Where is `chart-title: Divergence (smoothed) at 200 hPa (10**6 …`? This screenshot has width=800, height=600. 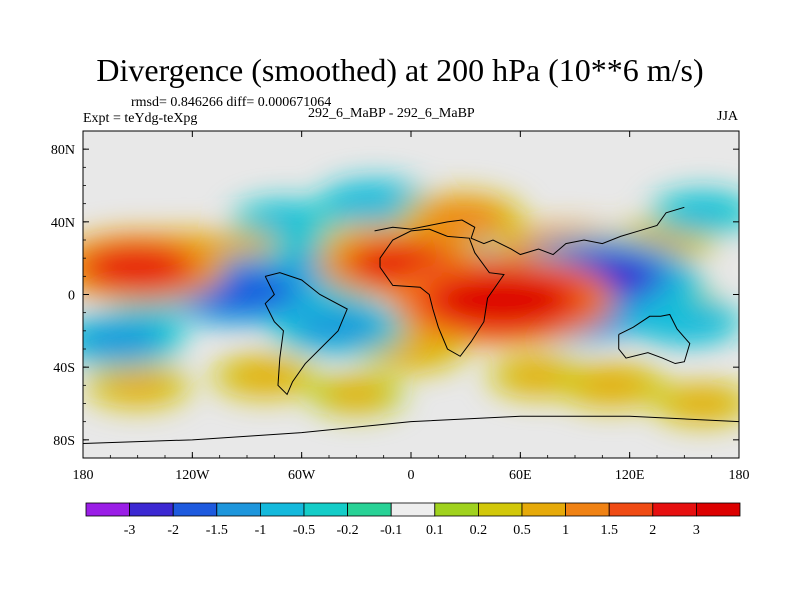 chart-title: Divergence (smoothed) at 200 hPa (10**6 … is located at coordinates (400, 70).